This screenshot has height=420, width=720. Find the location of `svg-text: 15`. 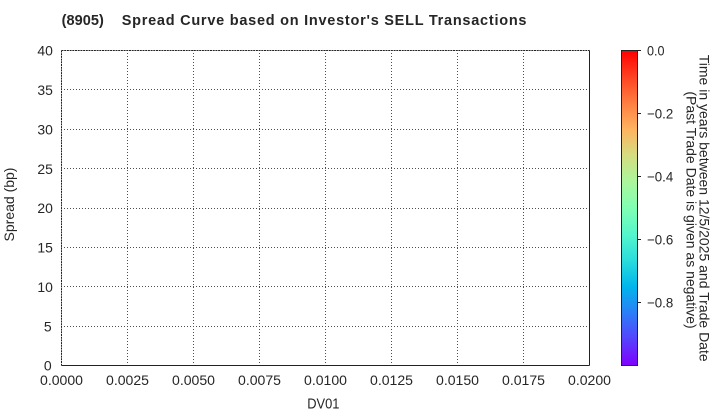

svg-text: 15 is located at coordinates (45, 248).